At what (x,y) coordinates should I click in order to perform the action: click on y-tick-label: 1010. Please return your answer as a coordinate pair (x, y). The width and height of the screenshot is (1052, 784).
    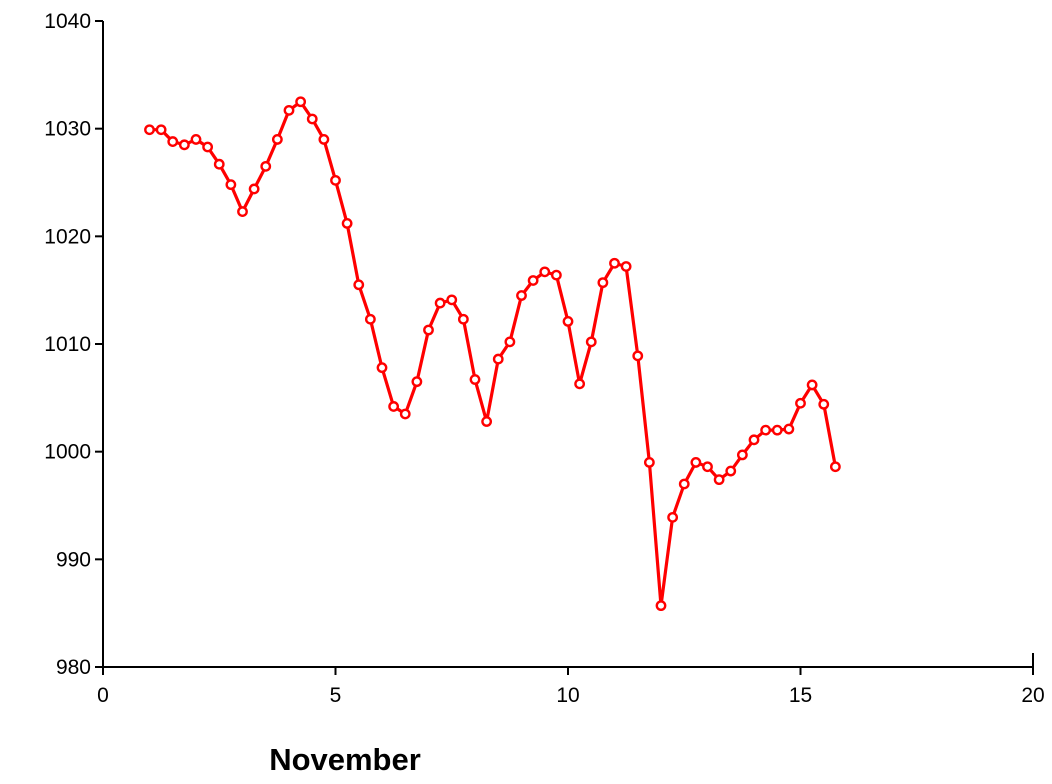
    Looking at the image, I should click on (67, 344).